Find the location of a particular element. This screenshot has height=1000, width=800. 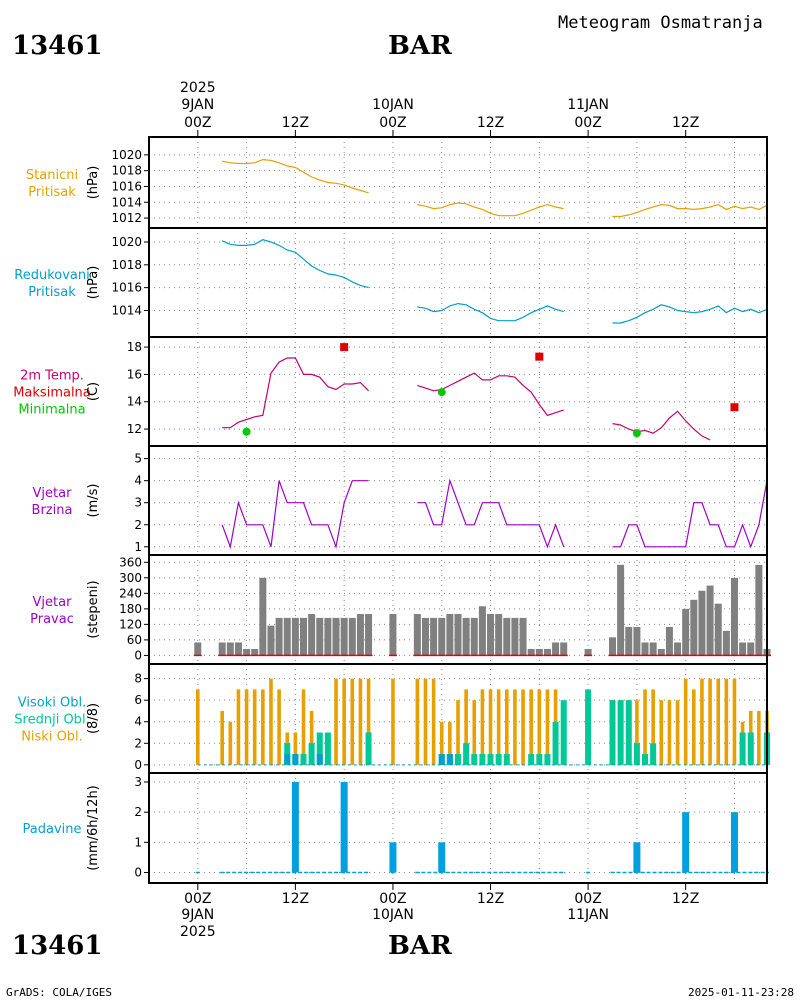

time-tick-label-bottom: 12Z is located at coordinates (490, 899).